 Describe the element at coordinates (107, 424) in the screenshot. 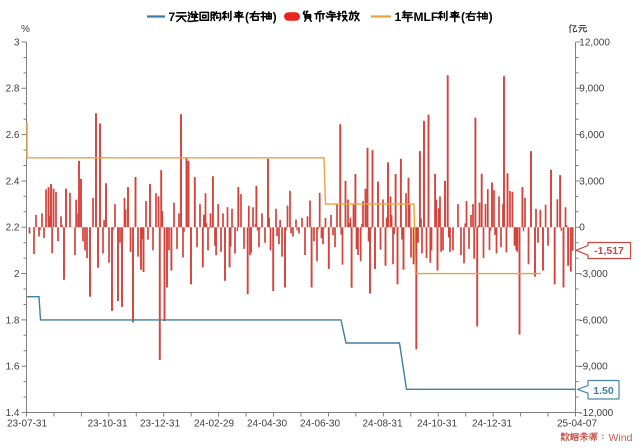

I see `svg-text: 23-10-31` at that location.